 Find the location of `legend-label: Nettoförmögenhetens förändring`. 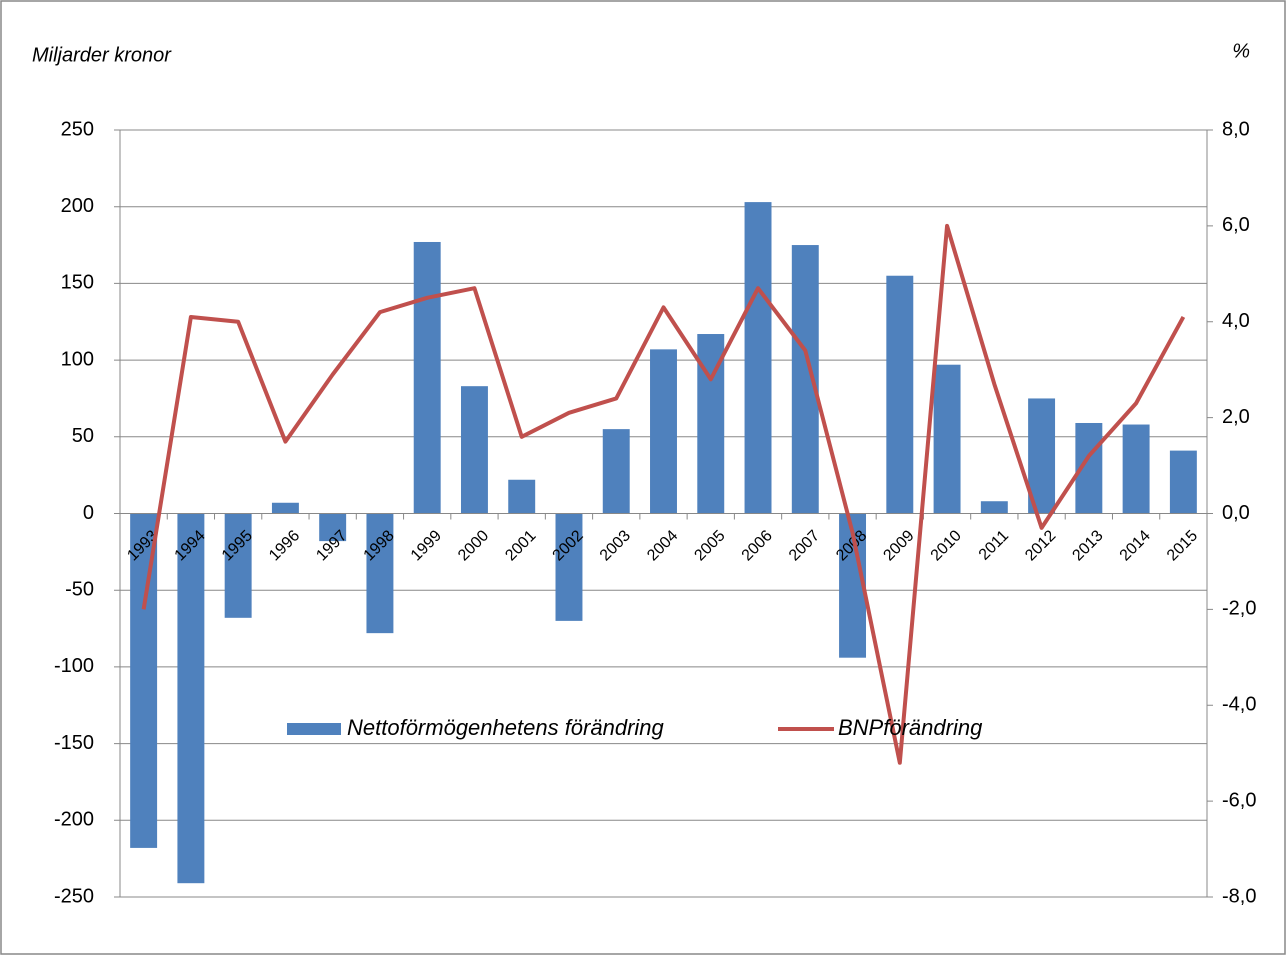

legend-label: Nettoförmögenhetens förändring is located at coordinates (506, 727).